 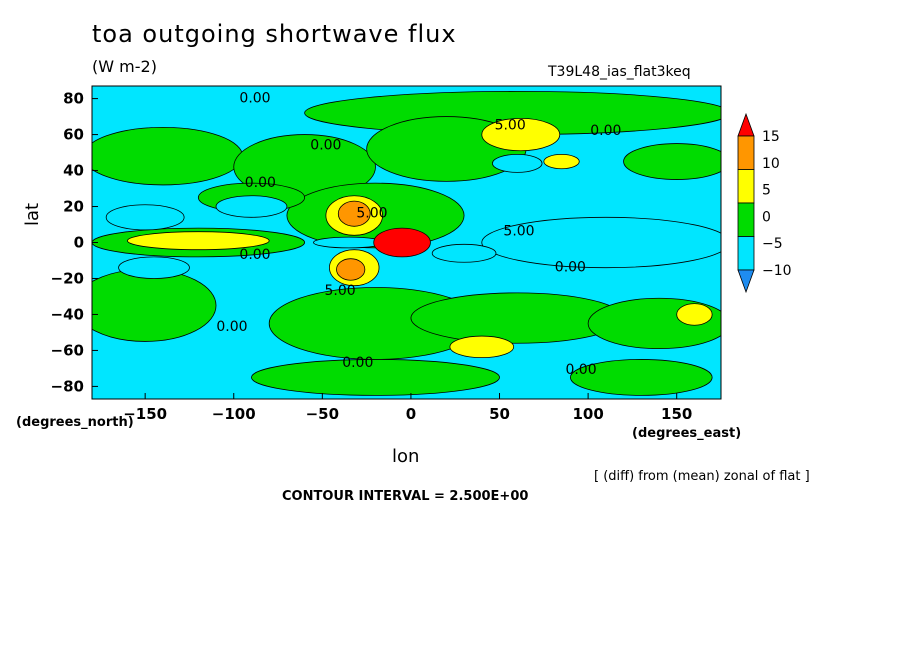 I want to click on y-tick-label-1: 60, so click(x=73, y=135).